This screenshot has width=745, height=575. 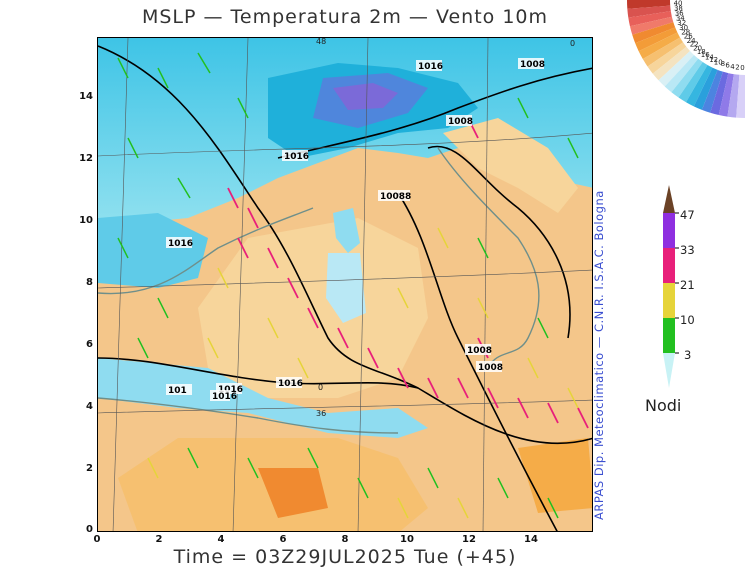 I want to click on hot-spot, so click(x=293, y=493).